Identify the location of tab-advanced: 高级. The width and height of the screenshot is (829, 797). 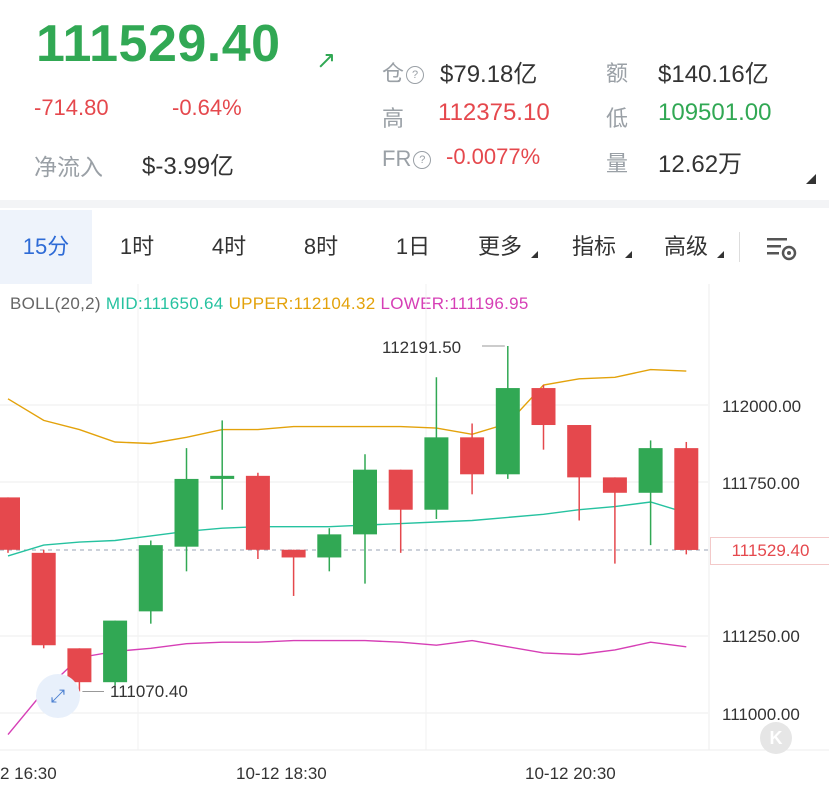
(690, 247).